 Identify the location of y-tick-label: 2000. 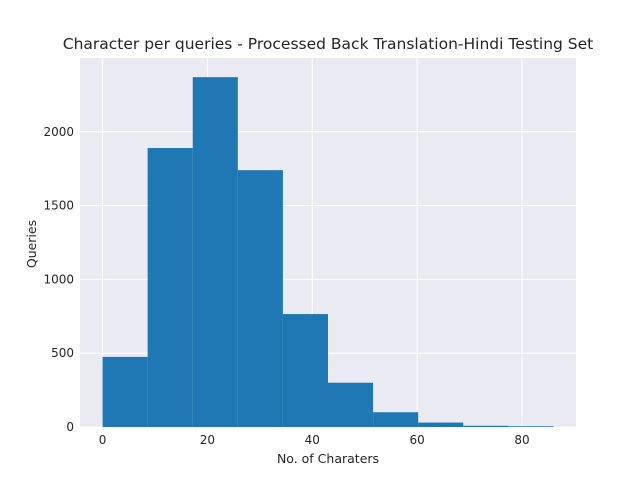
(58, 132).